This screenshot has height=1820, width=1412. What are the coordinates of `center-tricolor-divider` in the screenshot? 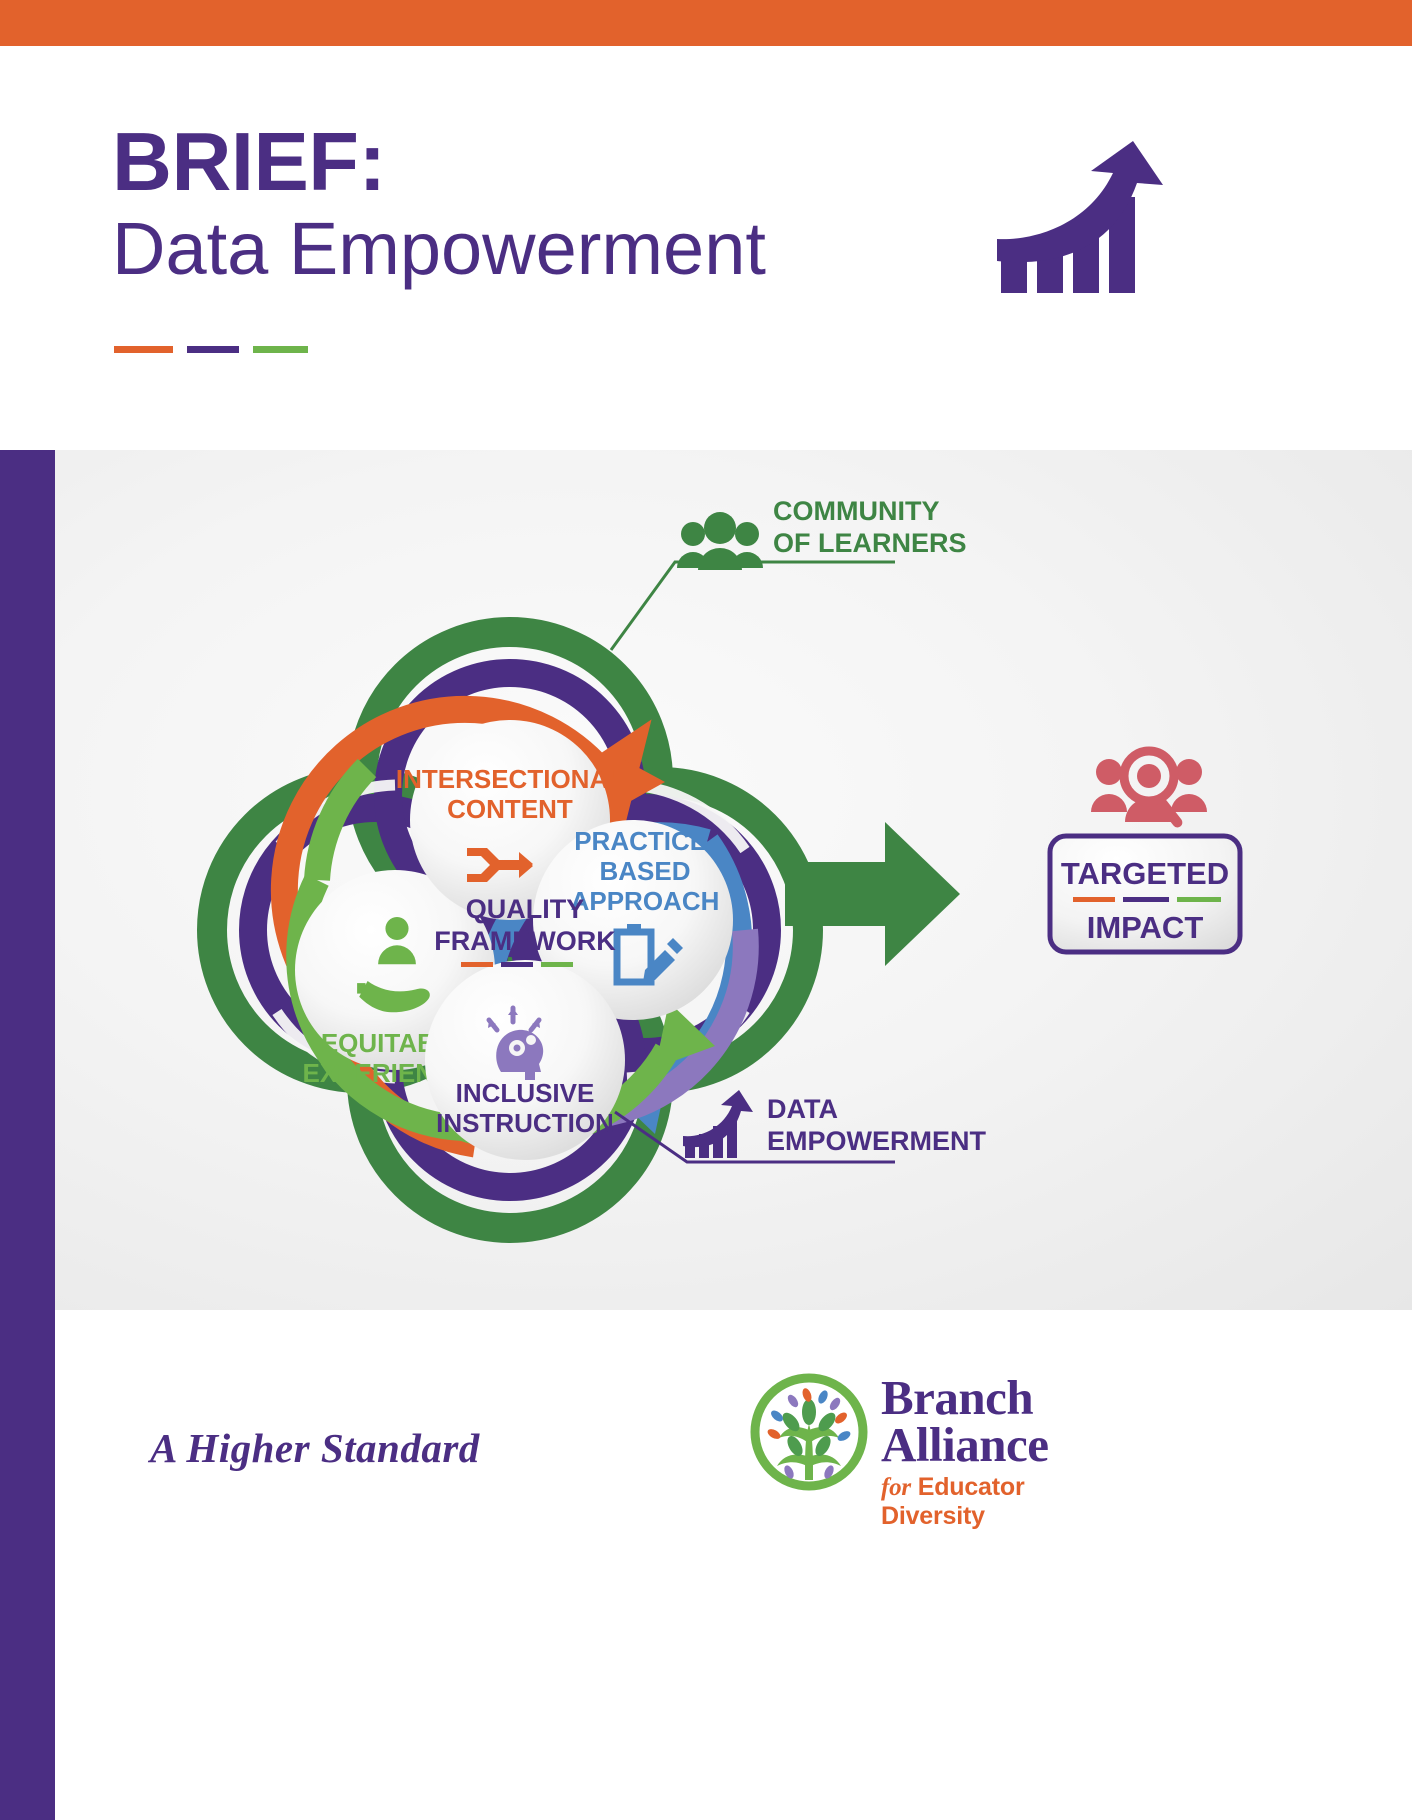 It's located at (517, 964).